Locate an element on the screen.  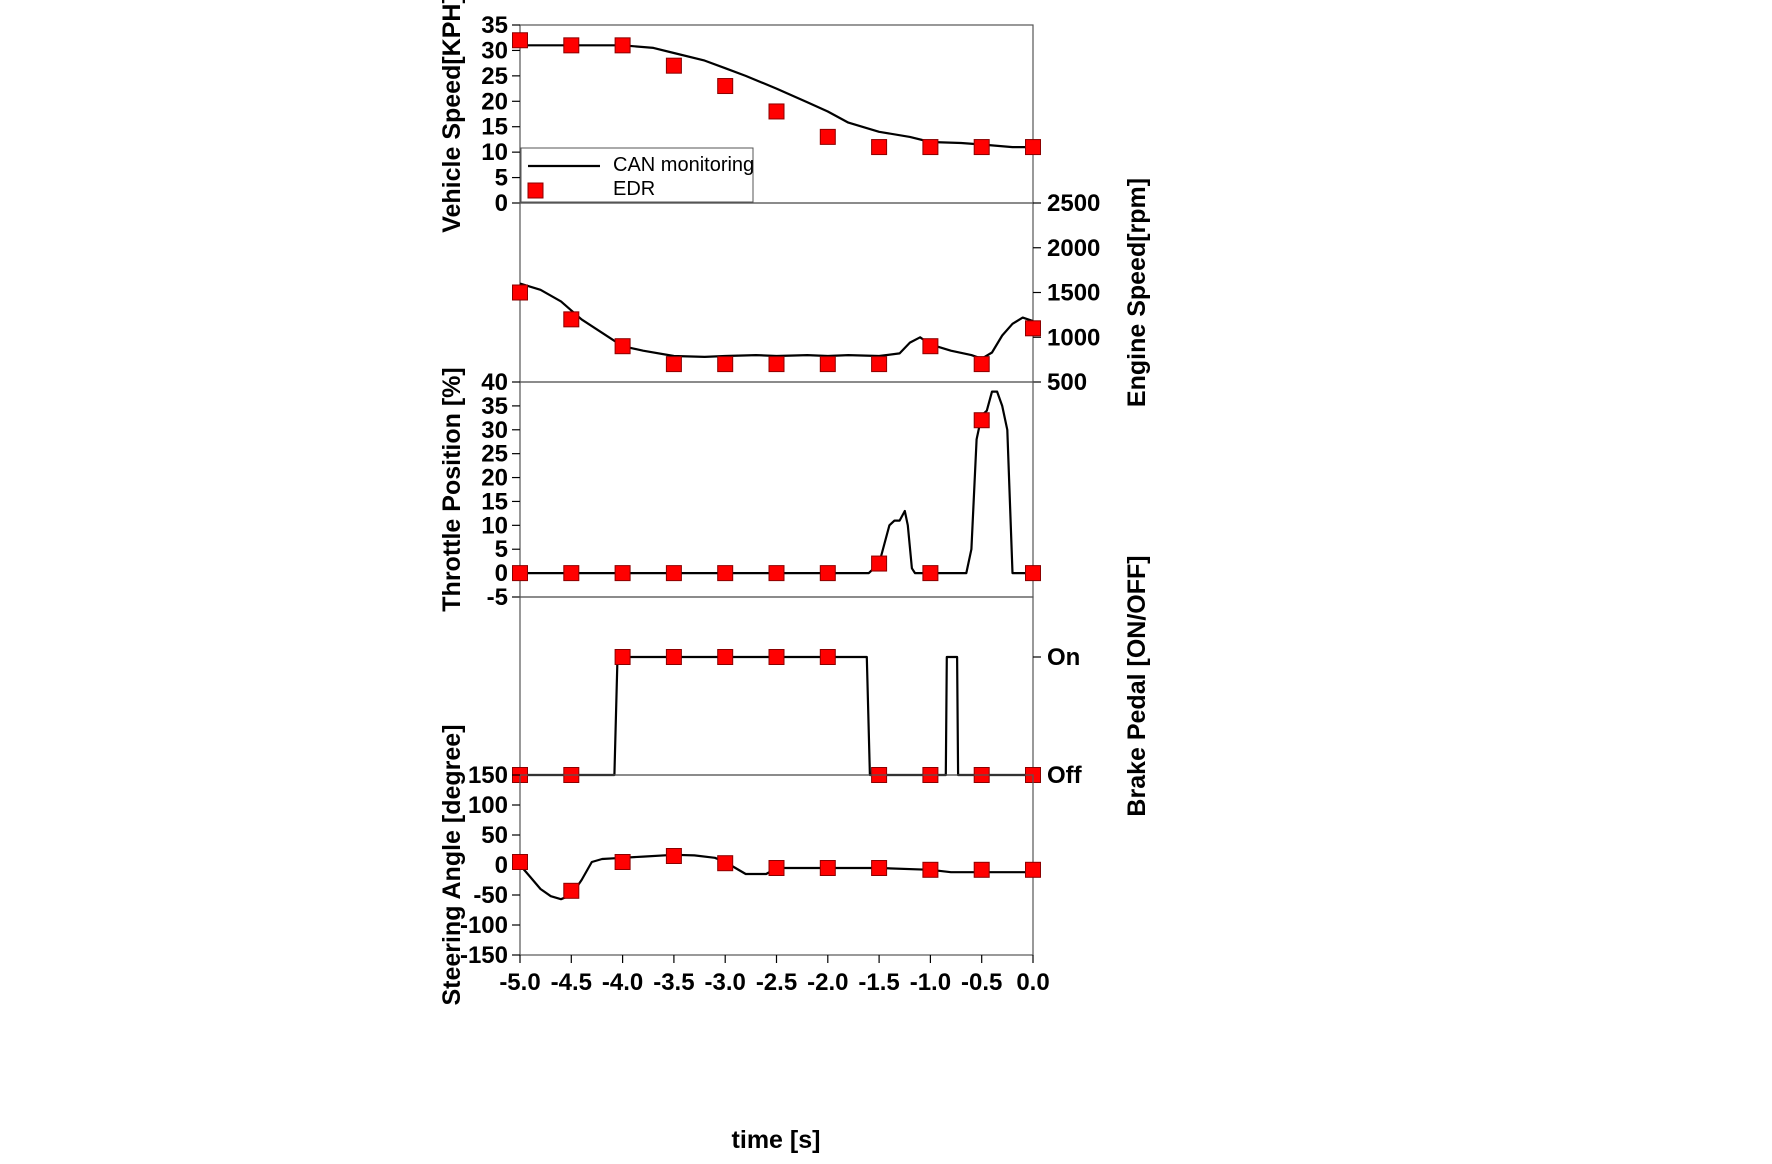
y-tick-label: 40 is located at coordinates (494, 382).